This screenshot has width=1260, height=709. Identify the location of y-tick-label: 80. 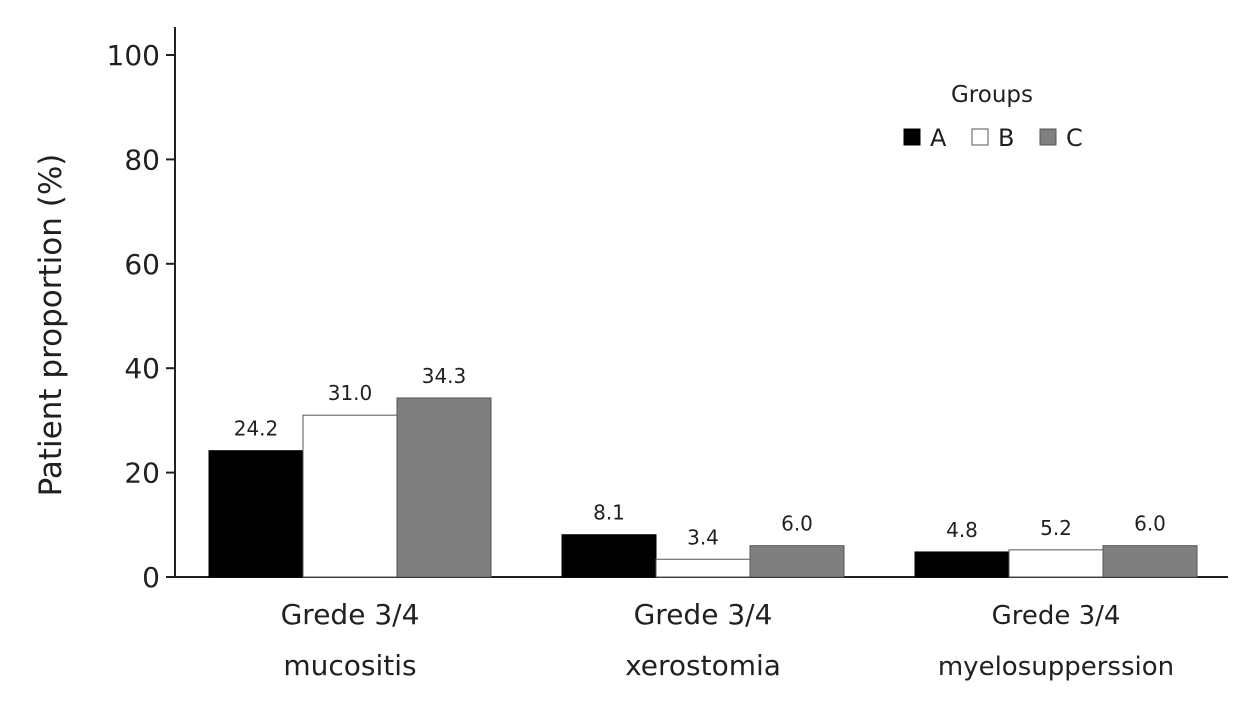
(142, 159).